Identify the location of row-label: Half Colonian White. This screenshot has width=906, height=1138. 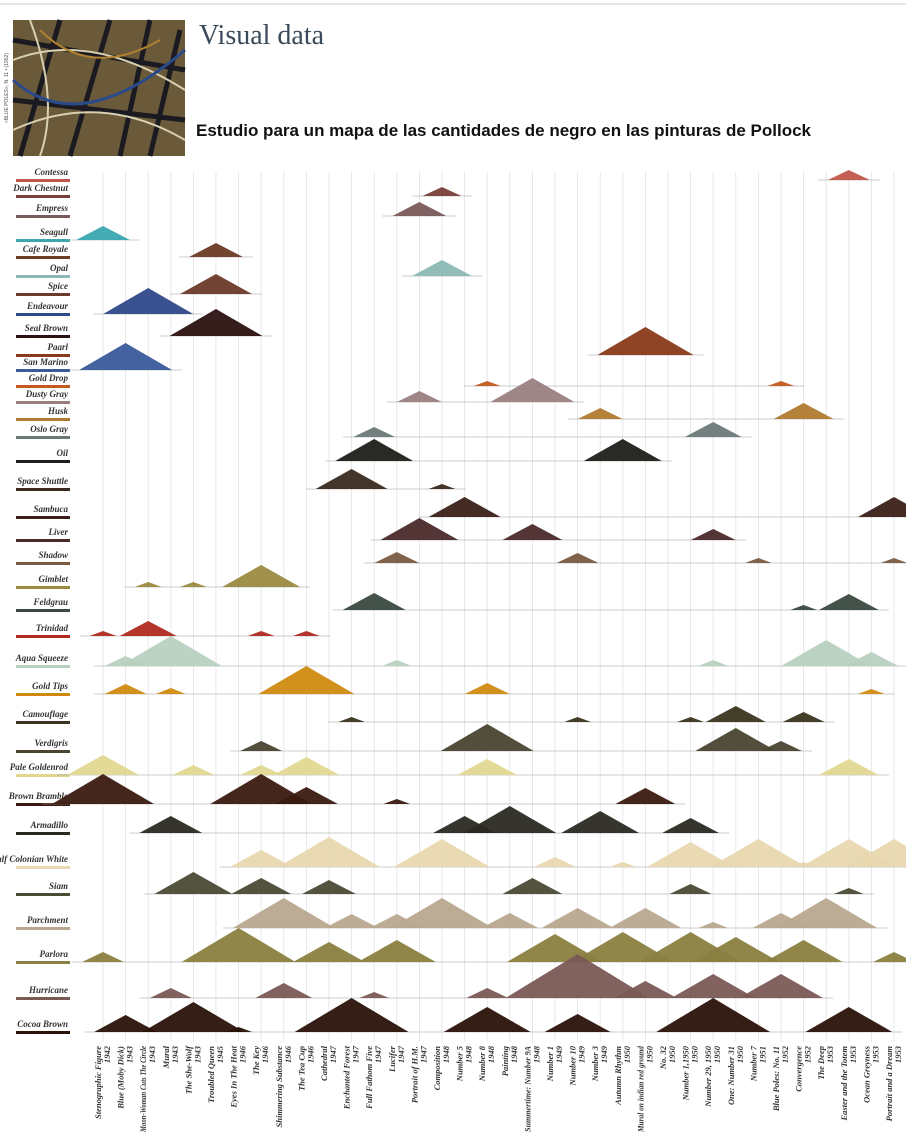
(34, 859).